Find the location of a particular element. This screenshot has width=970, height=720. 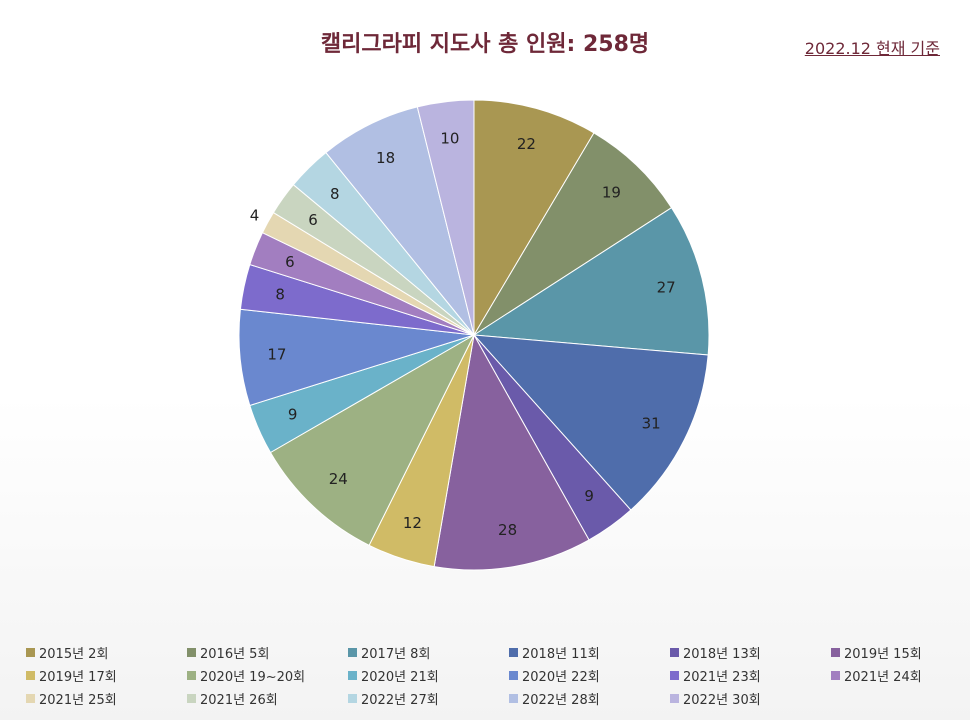

legend-item: 2019년 15회 is located at coordinates (900, 653).